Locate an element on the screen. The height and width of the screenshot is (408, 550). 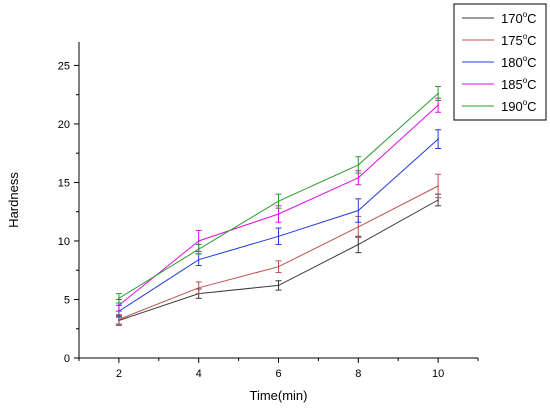
legend: 170oC 175oC 180oC 185oC 190oC is located at coordinates (500, 62).